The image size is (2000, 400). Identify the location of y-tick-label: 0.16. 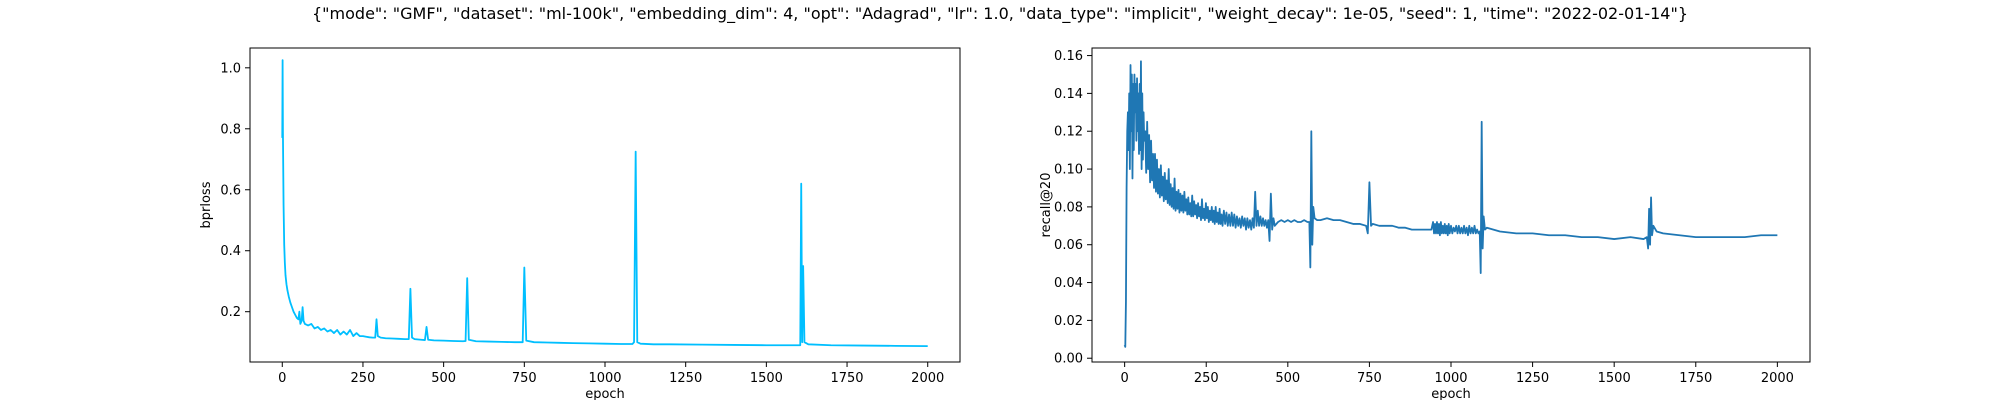
(1068, 56).